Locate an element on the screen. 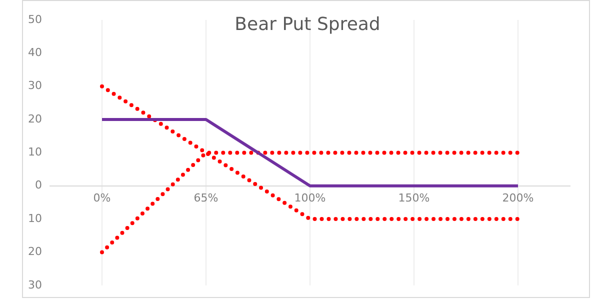  y-tick-label: 50 is located at coordinates (35, 19).